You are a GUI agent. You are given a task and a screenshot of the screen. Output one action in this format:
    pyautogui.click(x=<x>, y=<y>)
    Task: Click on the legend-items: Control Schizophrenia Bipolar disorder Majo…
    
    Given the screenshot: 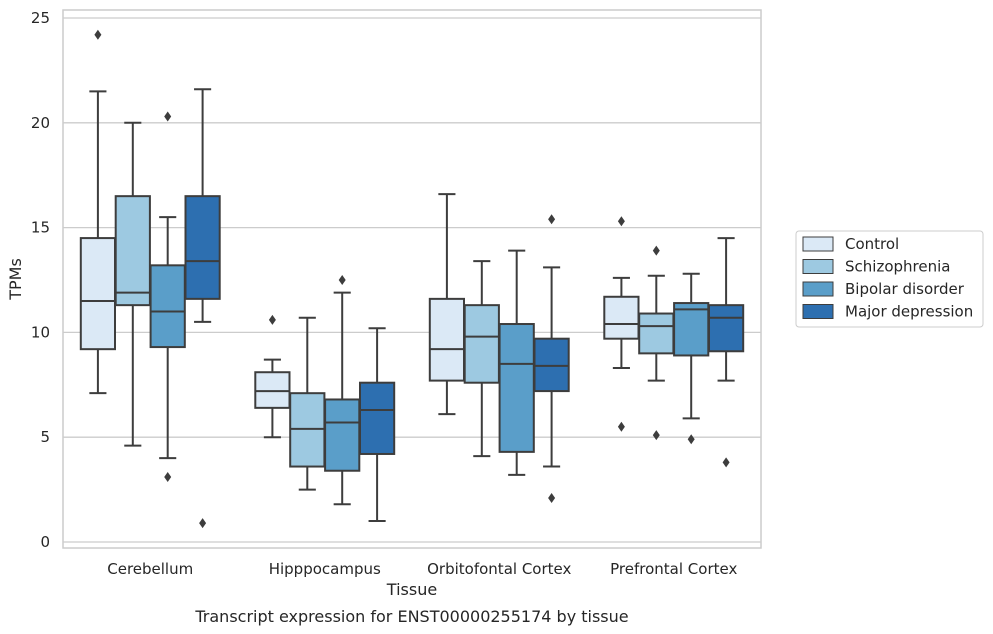 What is the action you would take?
    pyautogui.click(x=887, y=278)
    